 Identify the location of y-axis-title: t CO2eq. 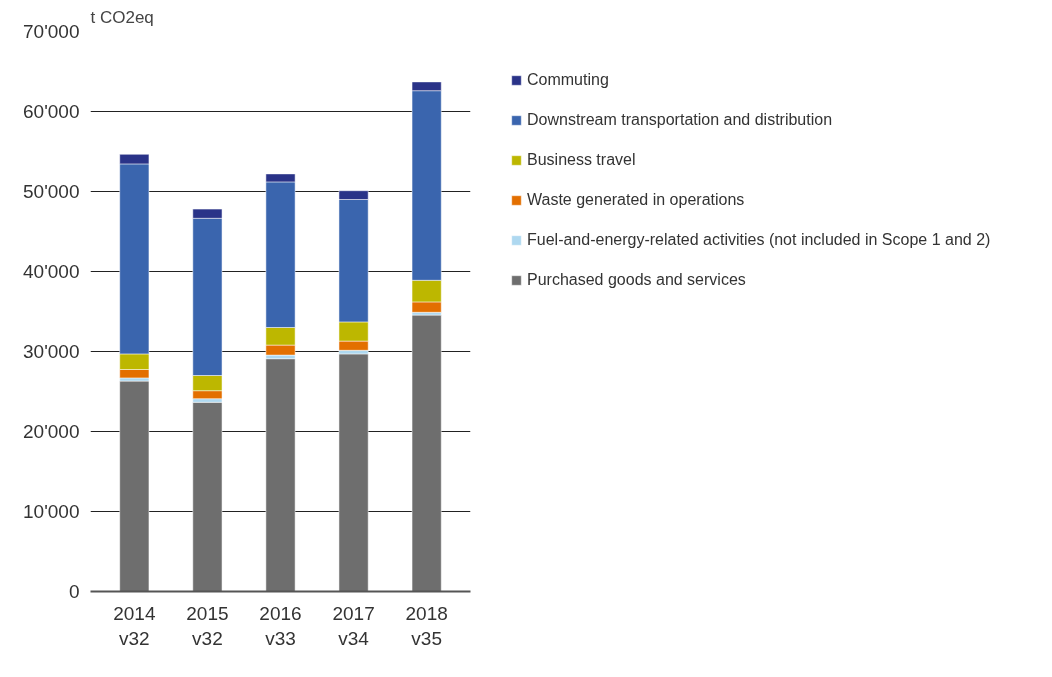
(122, 17).